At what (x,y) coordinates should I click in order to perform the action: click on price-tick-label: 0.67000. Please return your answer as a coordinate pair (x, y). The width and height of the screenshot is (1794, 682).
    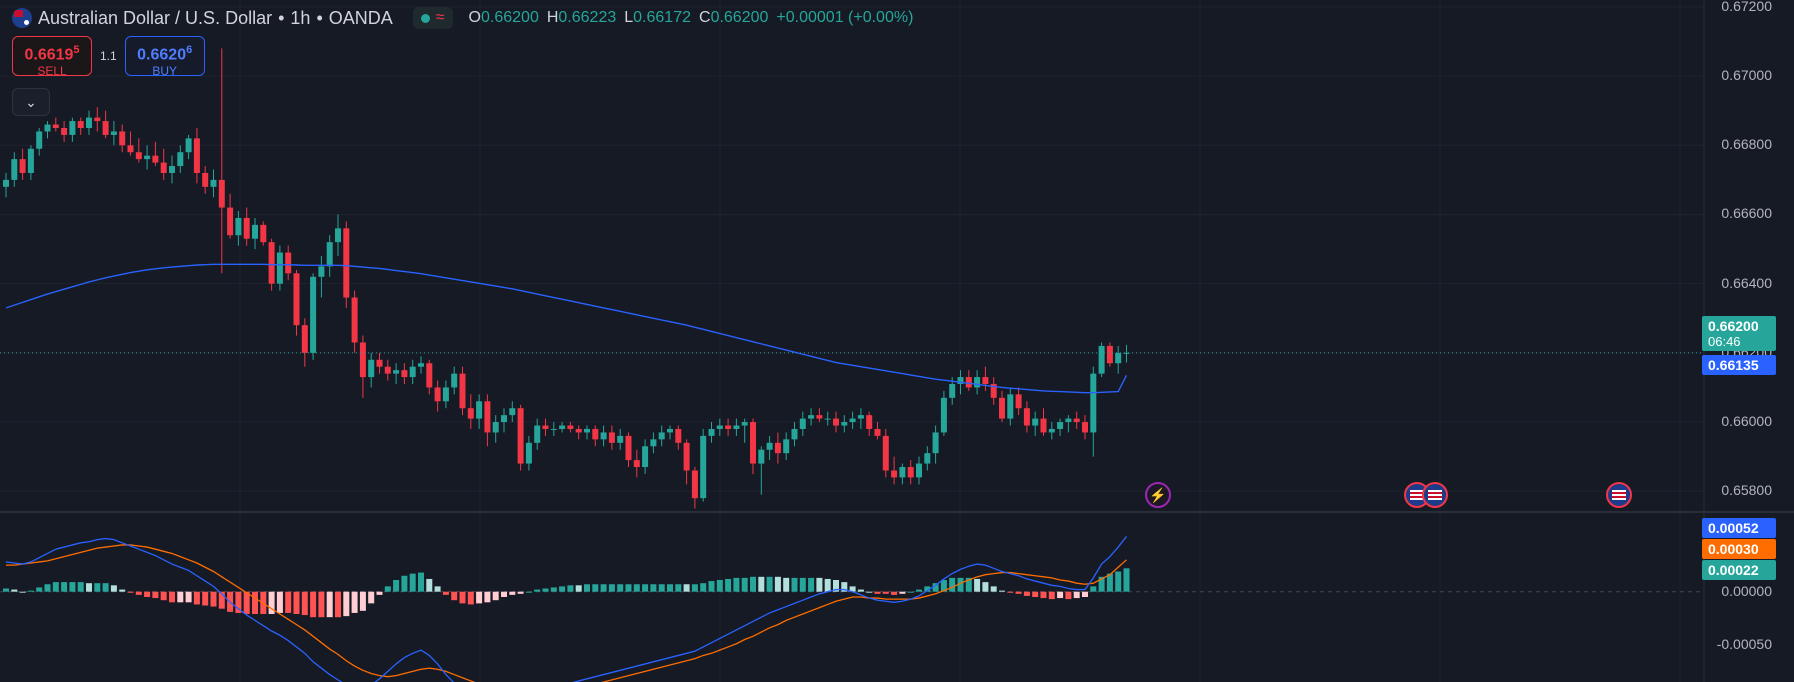
    Looking at the image, I should click on (1746, 75).